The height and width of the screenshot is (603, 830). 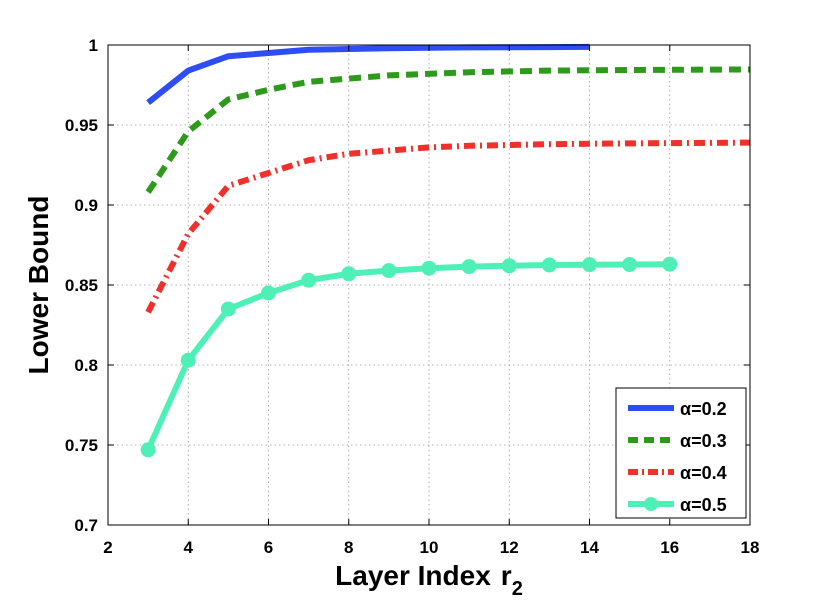 What do you see at coordinates (750, 547) in the screenshot?
I see `x-tick-label: 18` at bounding box center [750, 547].